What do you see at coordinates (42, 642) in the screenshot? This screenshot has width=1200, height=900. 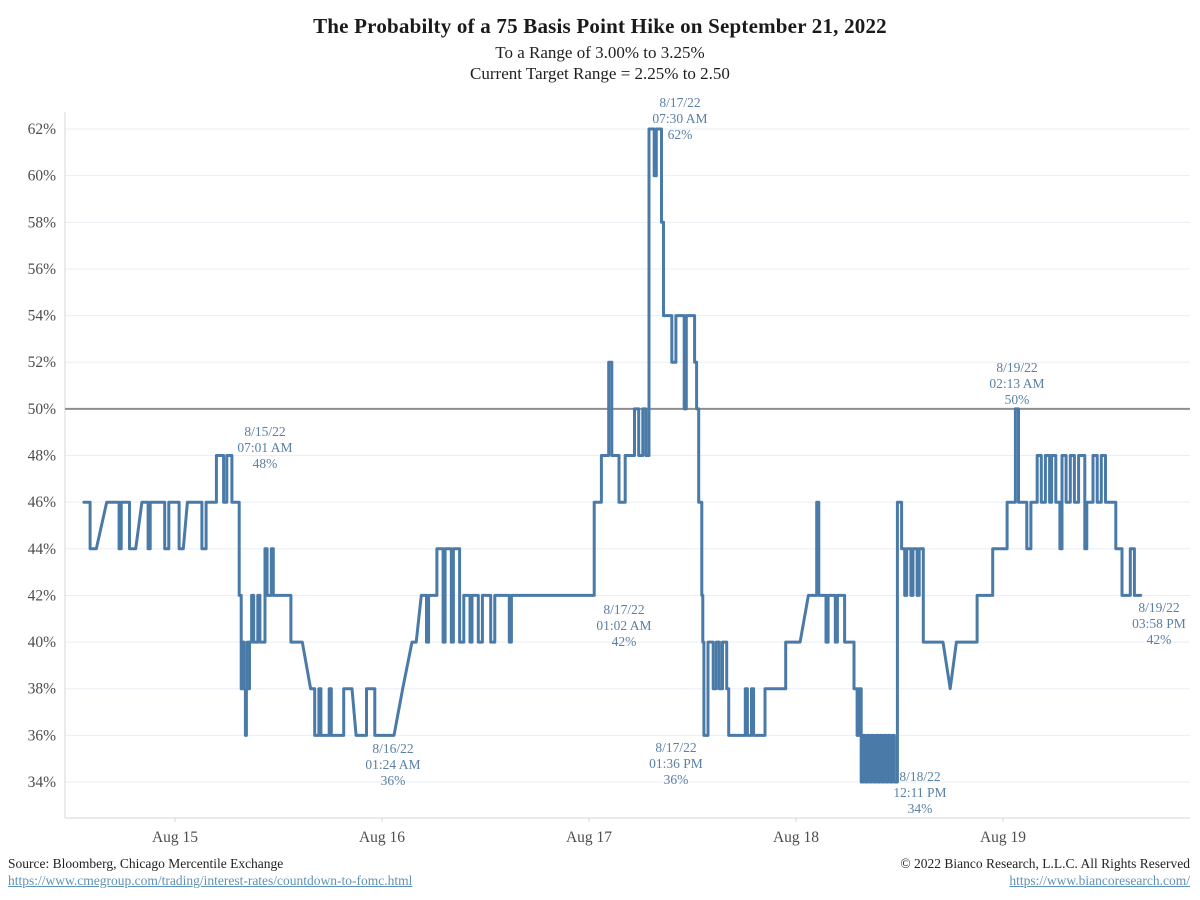 I see `y-tick-label-40: 40%` at bounding box center [42, 642].